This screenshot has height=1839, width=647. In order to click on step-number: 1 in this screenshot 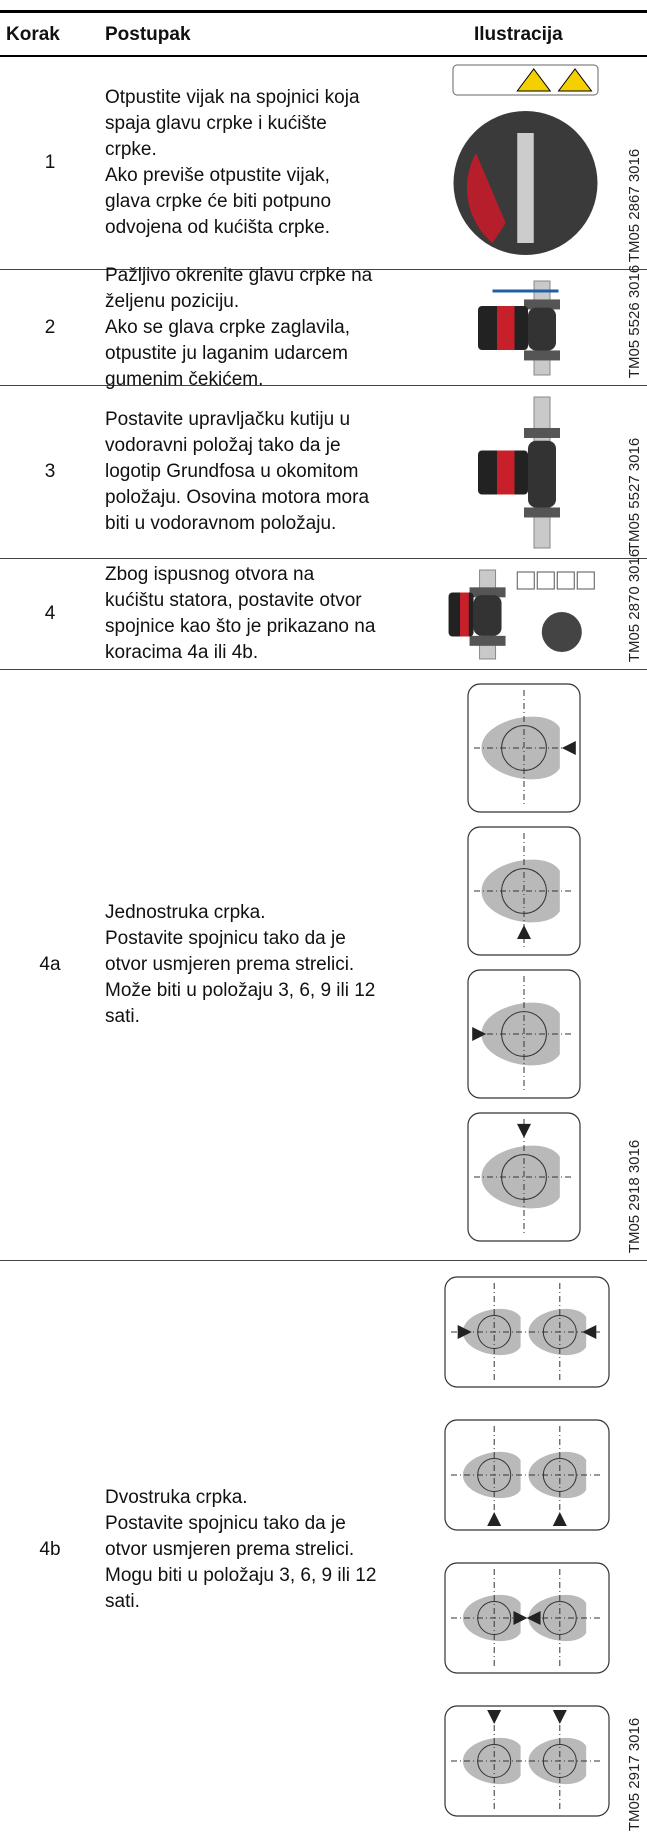, I will do `click(50, 162)`.